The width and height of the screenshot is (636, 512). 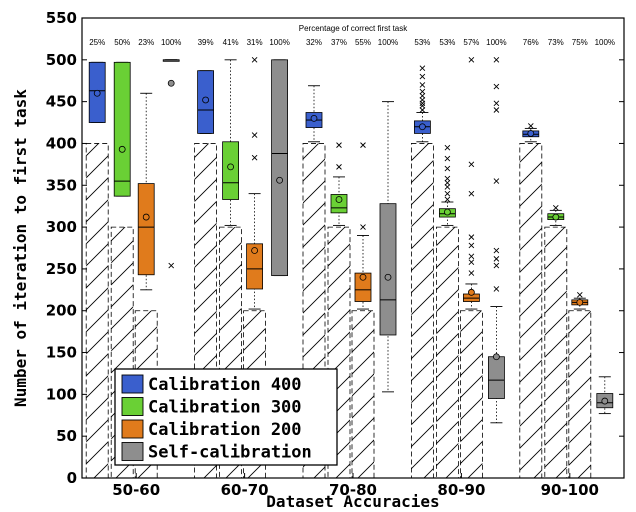 I want to click on y-tick-label: 50, so click(x=66, y=436).